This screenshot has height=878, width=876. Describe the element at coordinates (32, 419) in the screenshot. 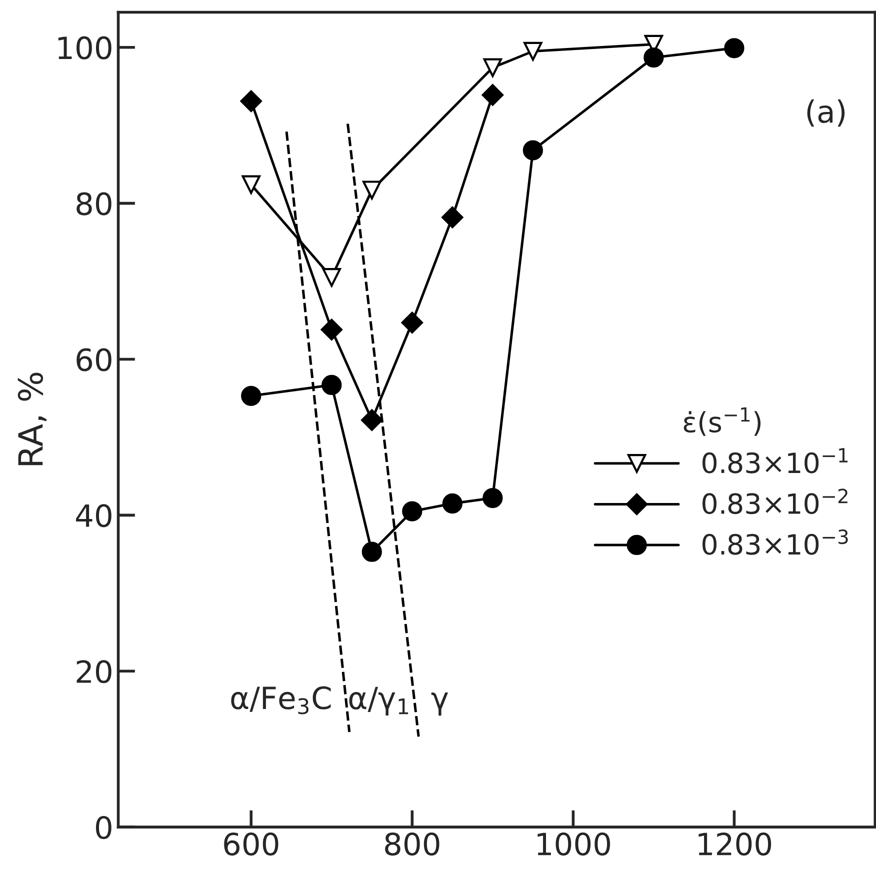

I see `y-axis-title: RA, %` at that location.